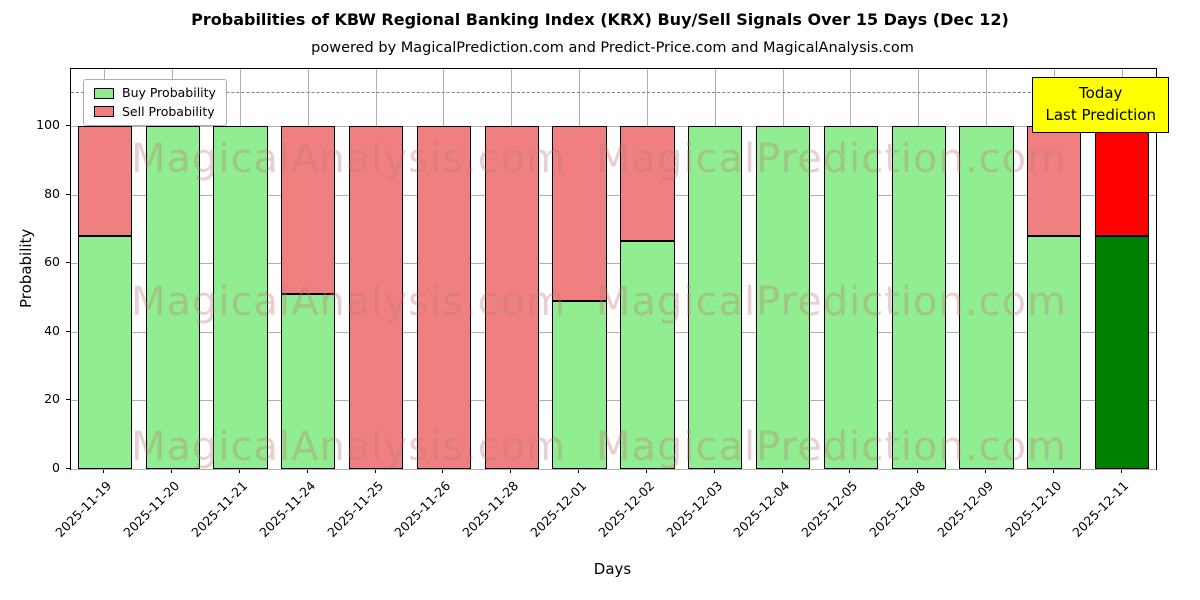 Image resolution: width=1200 pixels, height=600 pixels. I want to click on bar-segment-sell-today, so click(1122, 180).